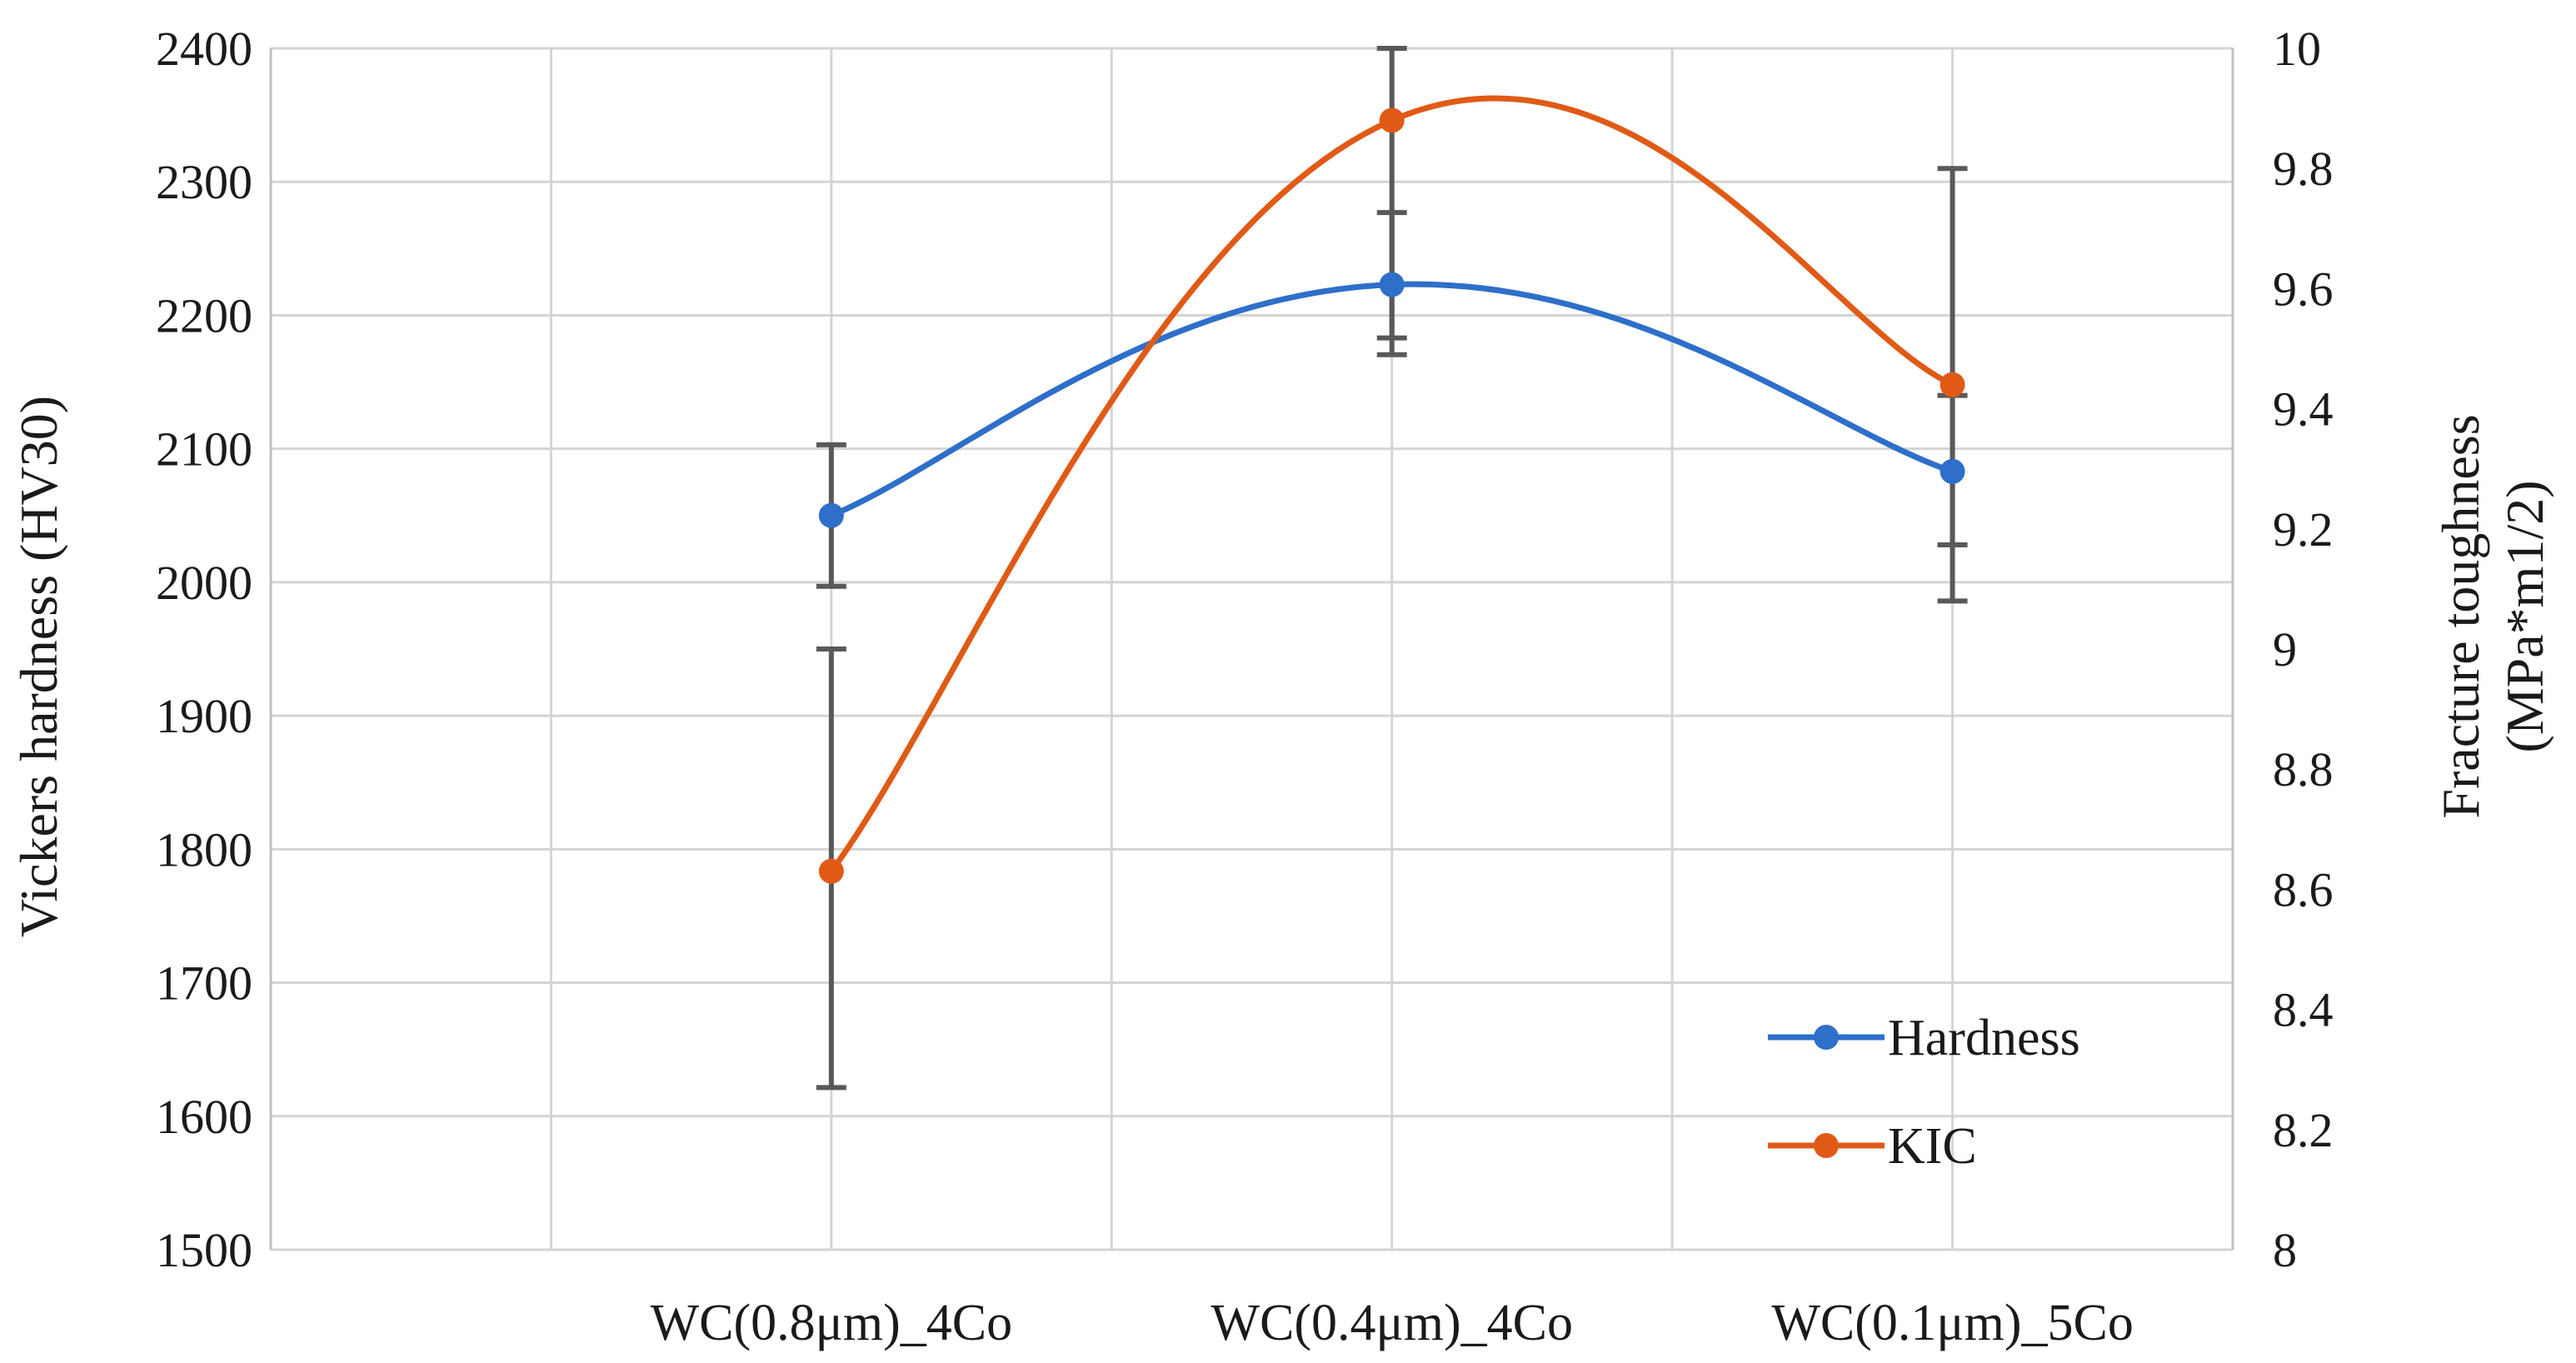 This screenshot has width=2576, height=1363. I want to click on legend-hardness-label: Hardness, so click(1984, 1038).